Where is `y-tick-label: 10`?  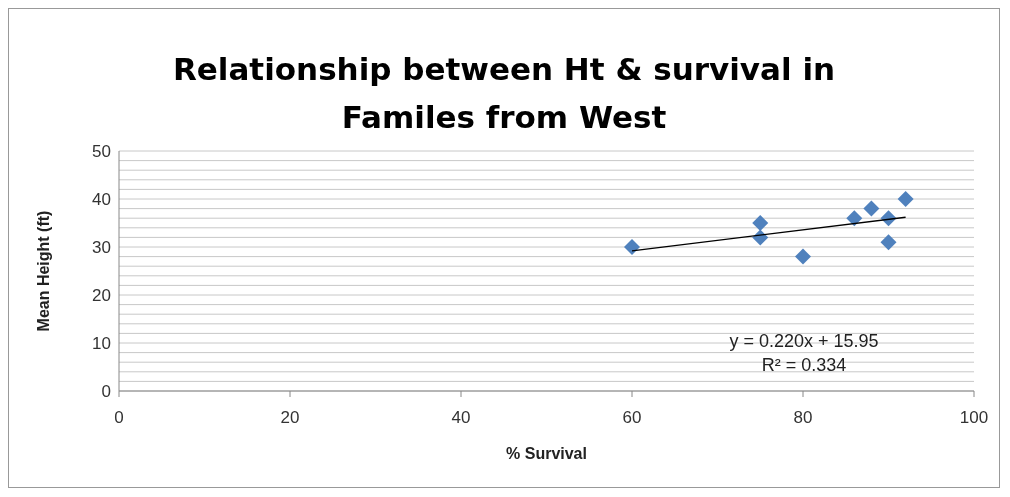 y-tick-label: 10 is located at coordinates (101, 344).